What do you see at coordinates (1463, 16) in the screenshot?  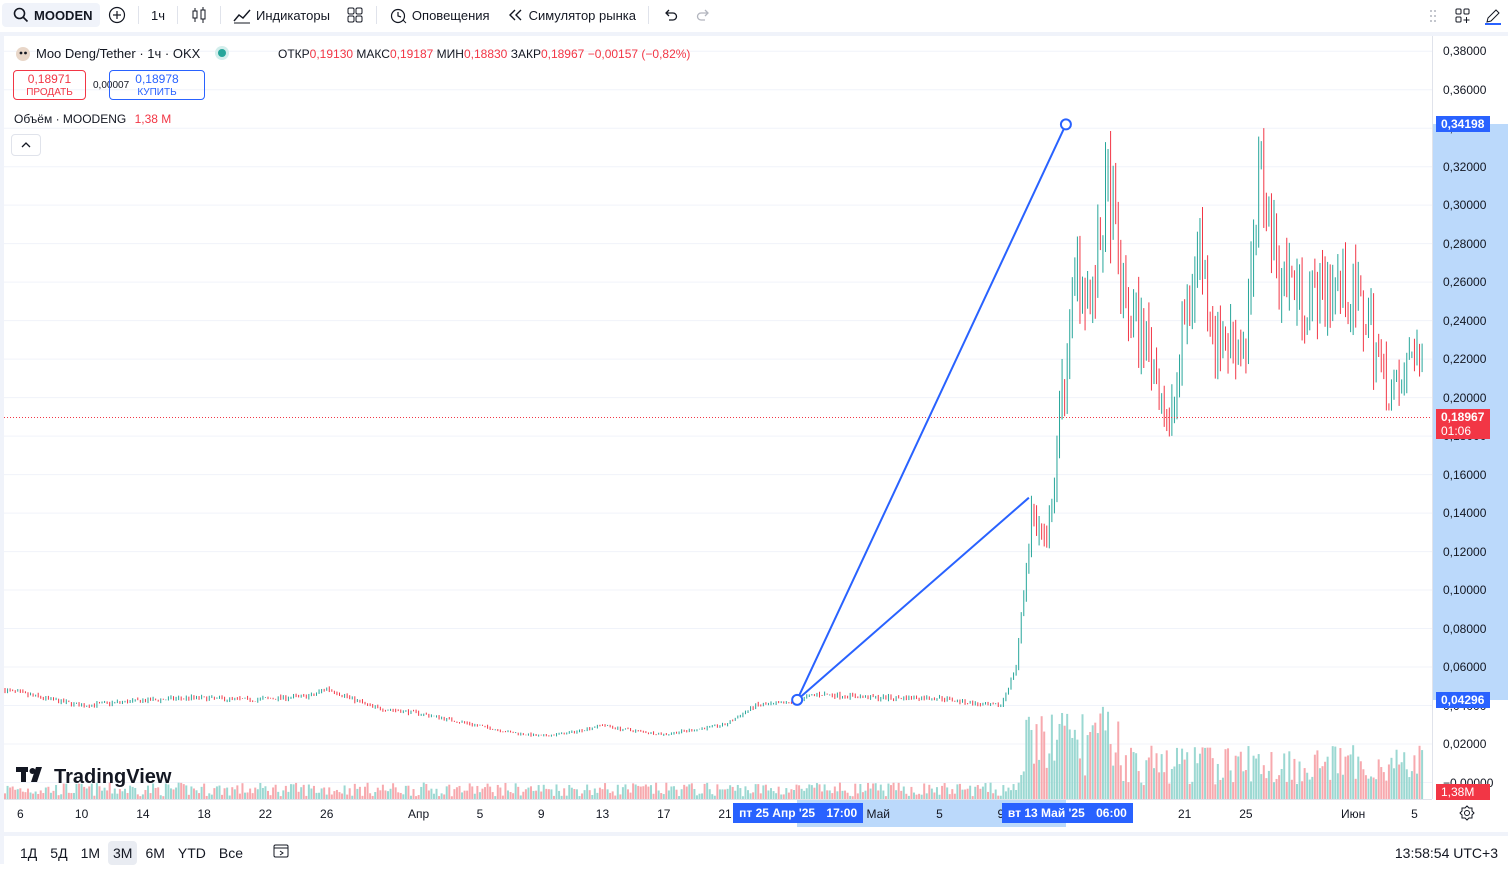 I see `watchlist-add-icon` at bounding box center [1463, 16].